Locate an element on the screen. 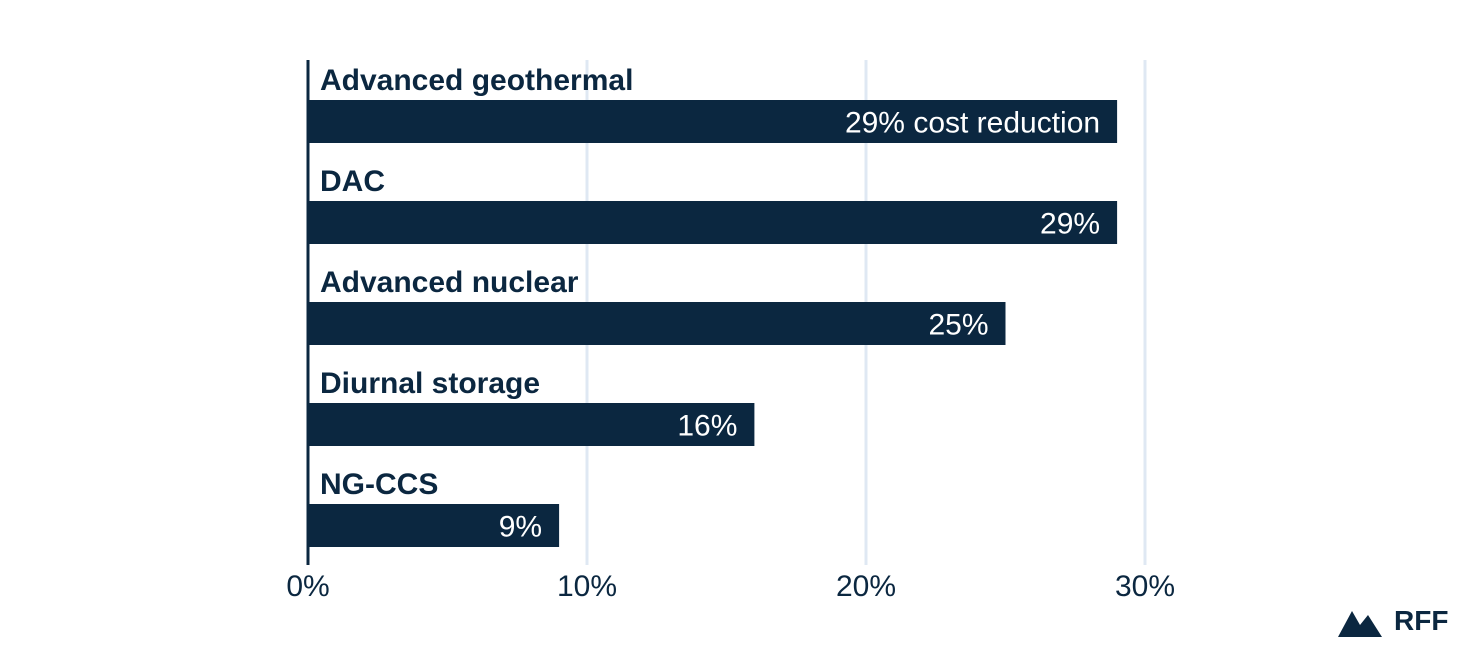 The height and width of the screenshot is (658, 1480). rff-logo: RFF is located at coordinates (1398, 621).